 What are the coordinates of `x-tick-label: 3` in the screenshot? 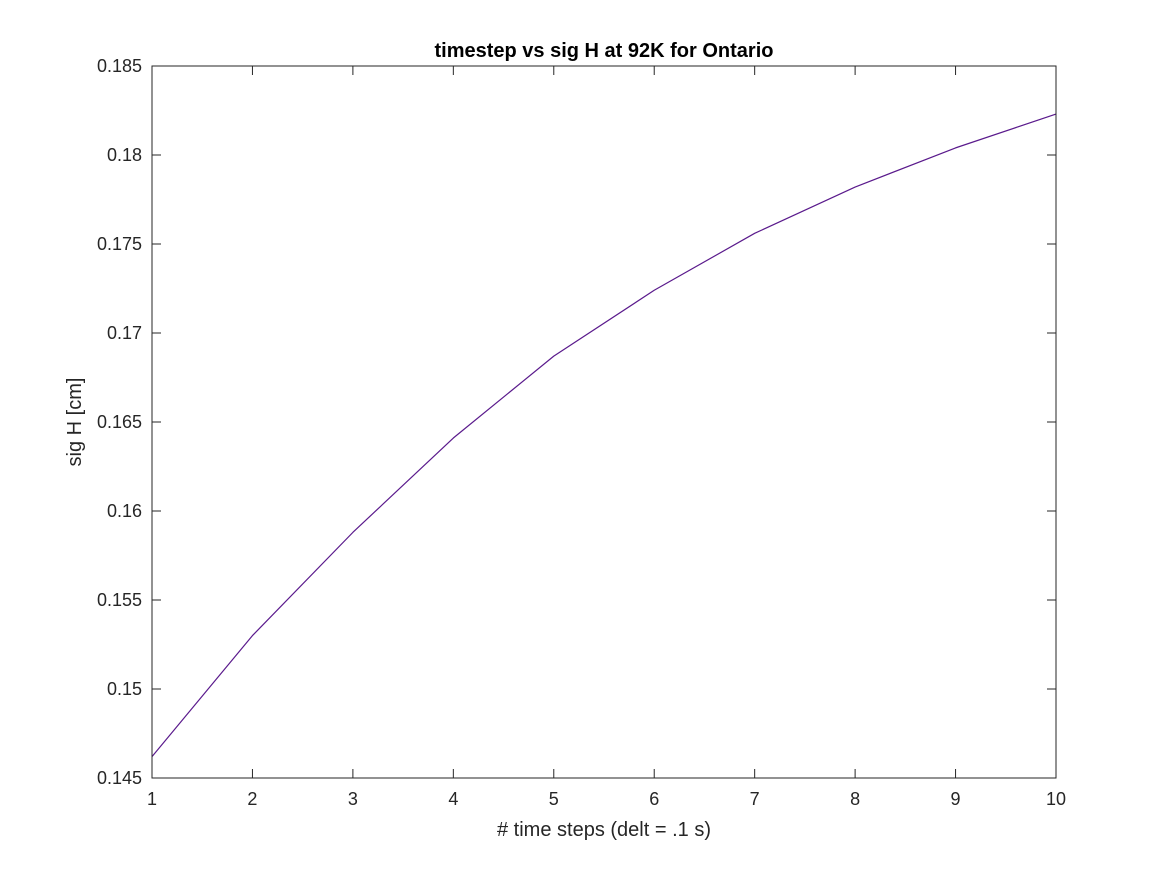 It's located at (353, 799).